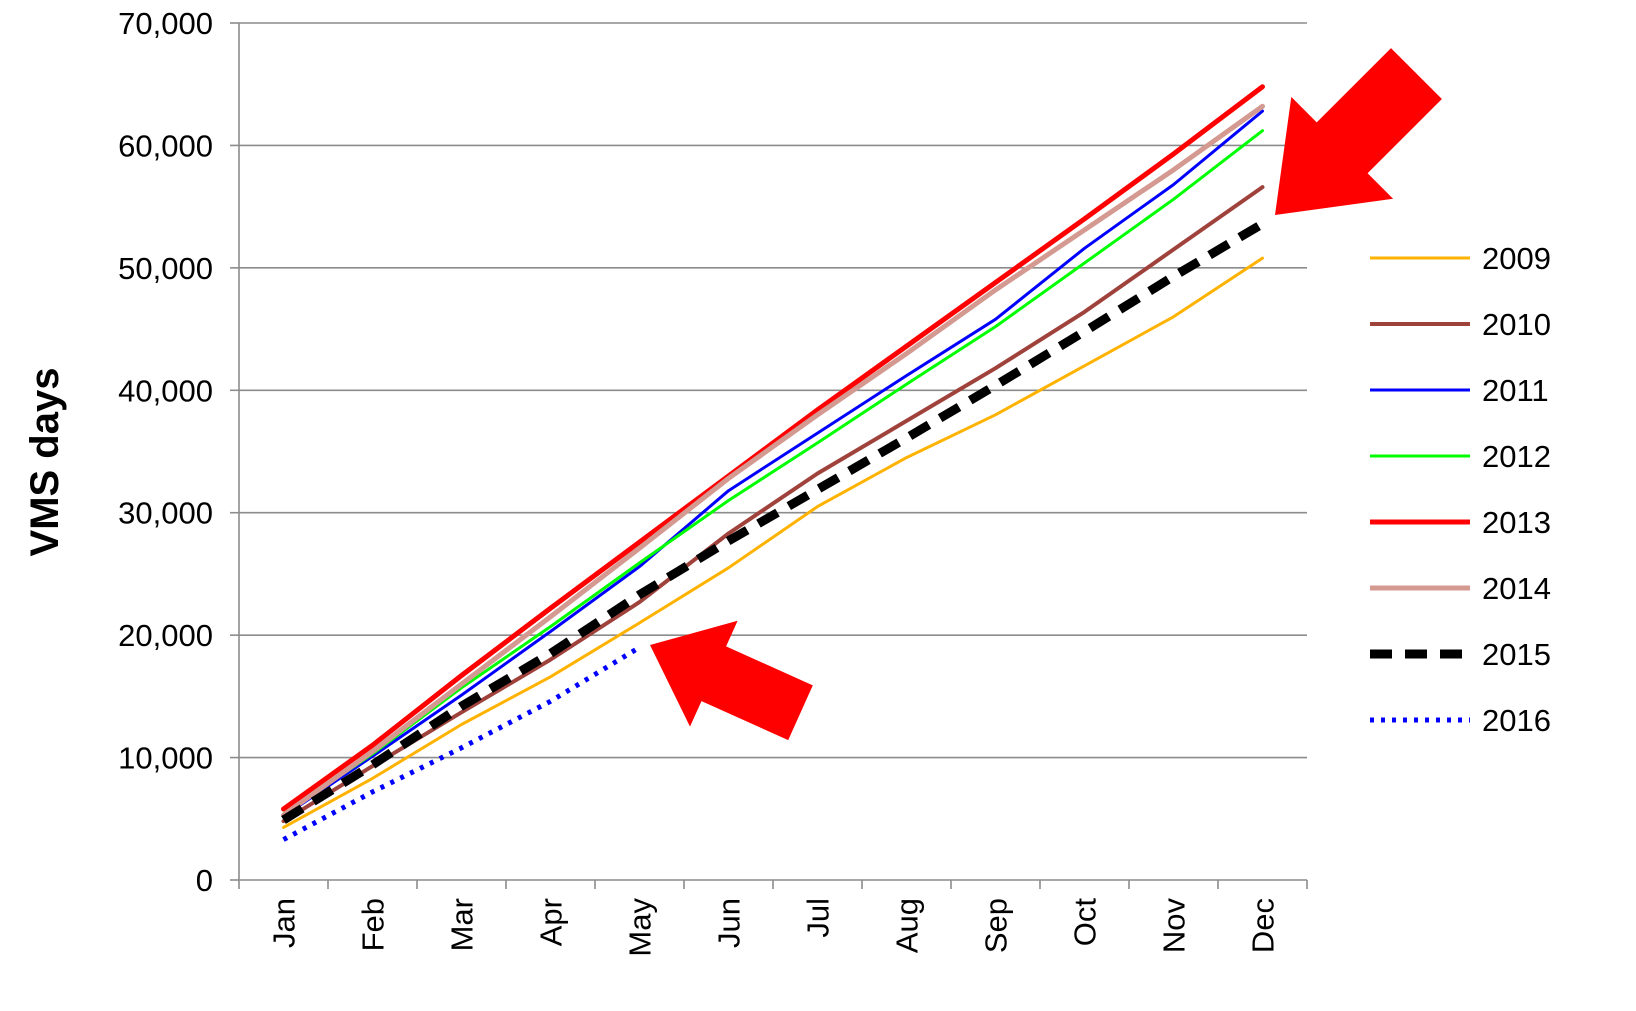 This screenshot has height=1011, width=1636. I want to click on y-tick-label: 40,000, so click(165, 390).